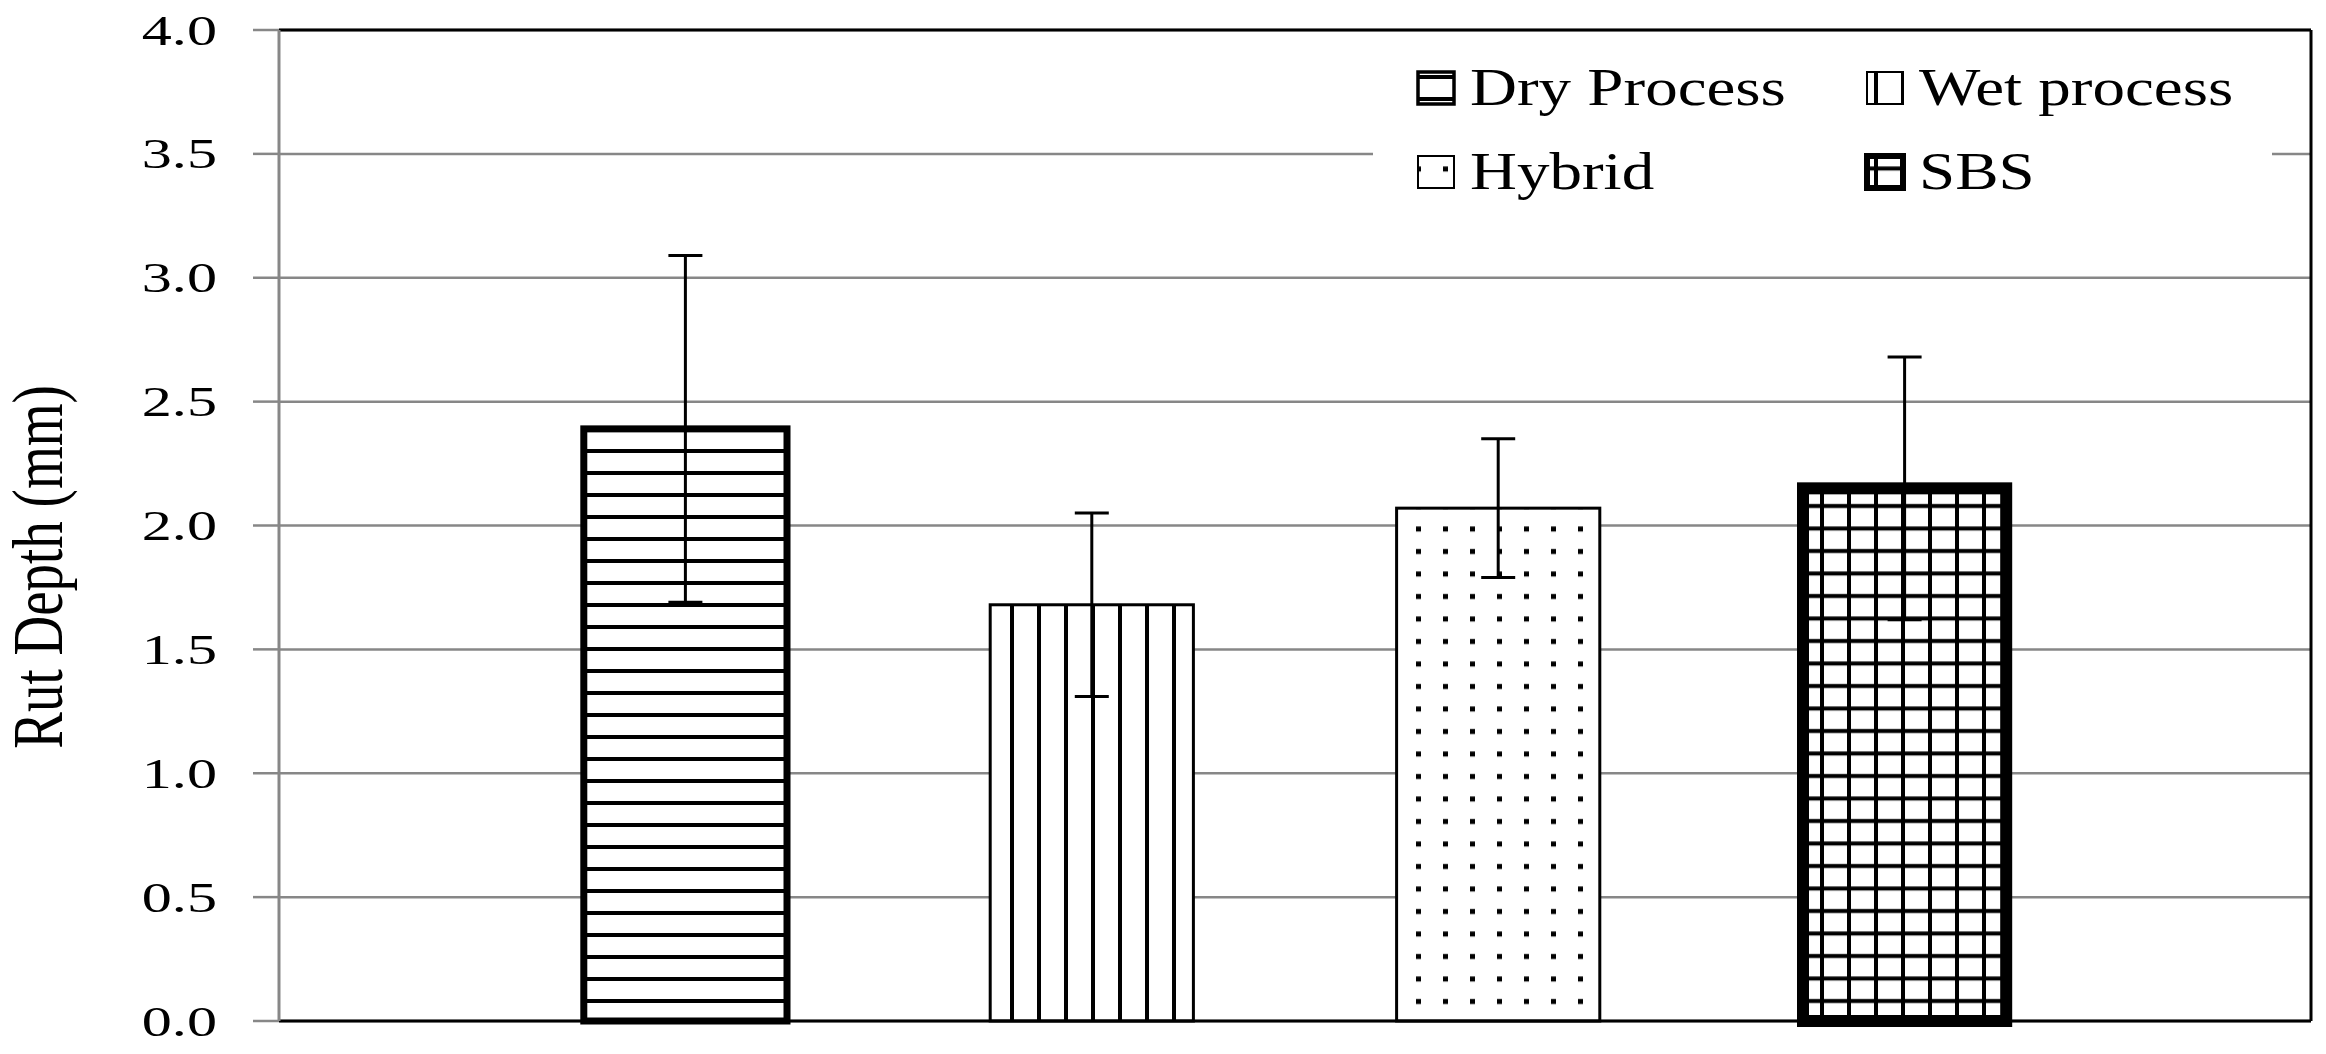  What do you see at coordinates (39, 567) in the screenshot?
I see `y-axis-title: Rut Depth (mm)` at bounding box center [39, 567].